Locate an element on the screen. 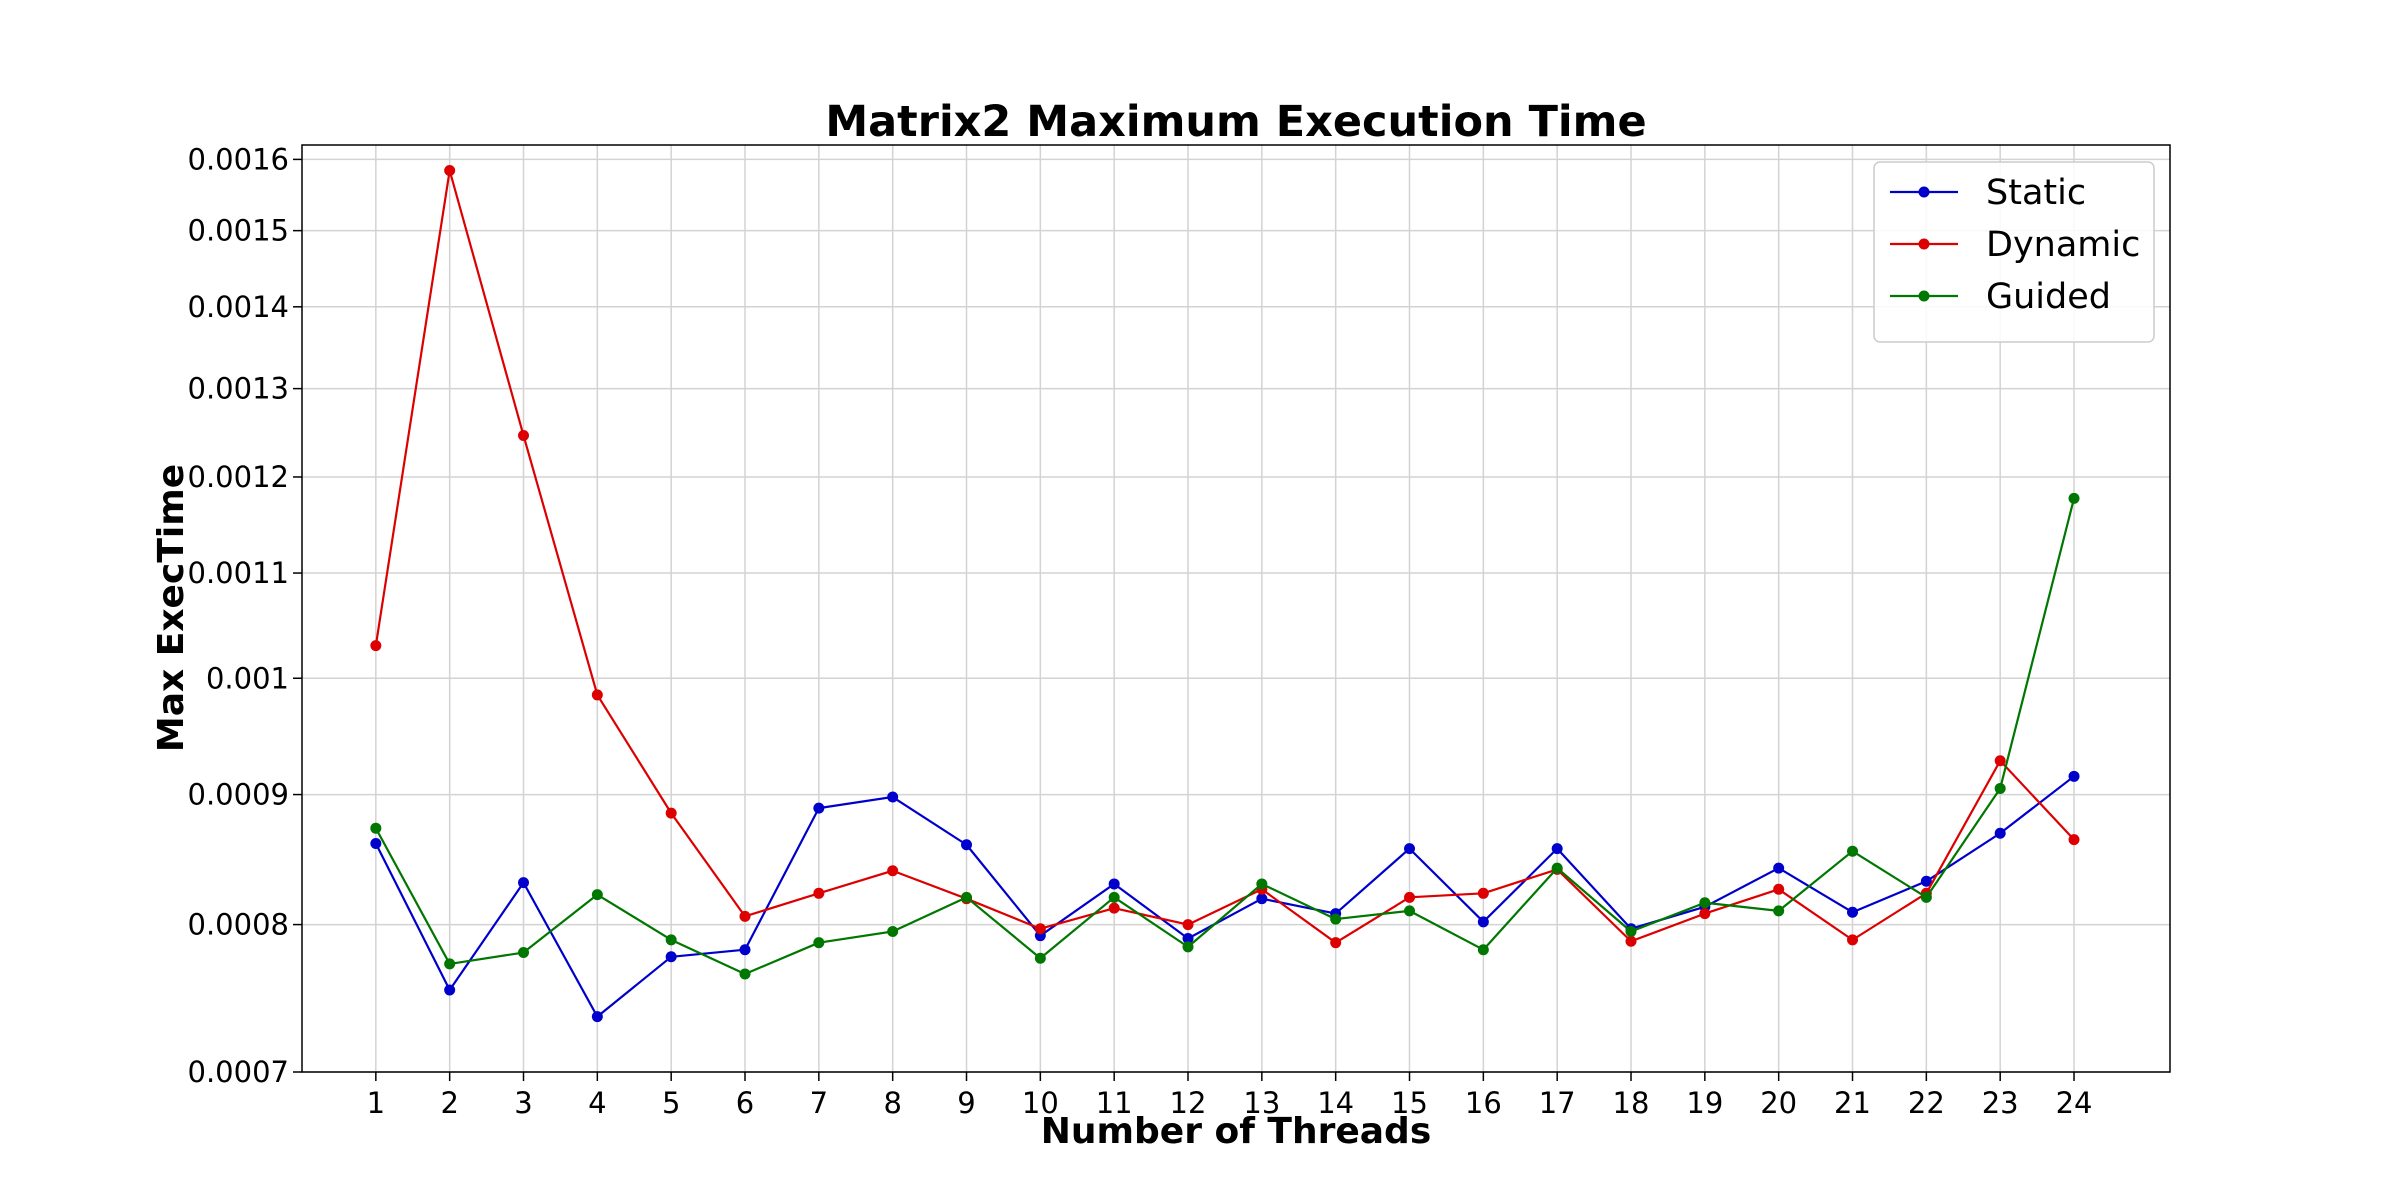 This screenshot has height=1200, width=2400. x-tick-label: 18 is located at coordinates (1631, 1103).